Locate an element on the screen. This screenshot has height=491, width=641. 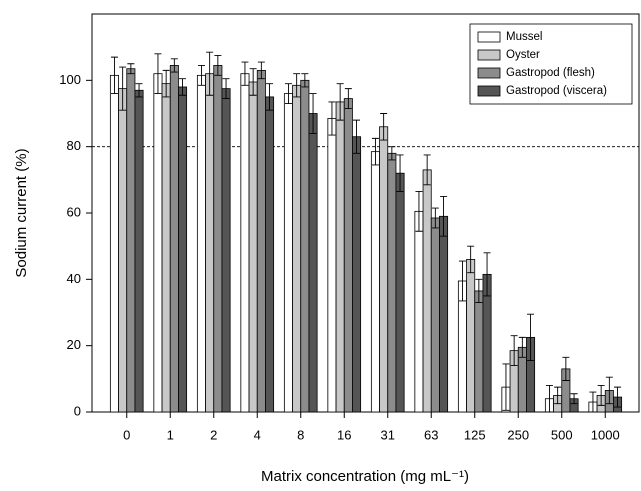
x-tick-label: 4 is located at coordinates (257, 434).